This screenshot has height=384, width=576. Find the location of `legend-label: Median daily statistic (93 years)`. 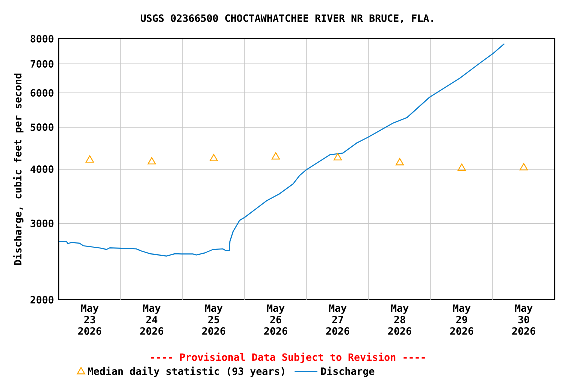

legend-label: Median daily statistic (93 years) is located at coordinates (186, 372).